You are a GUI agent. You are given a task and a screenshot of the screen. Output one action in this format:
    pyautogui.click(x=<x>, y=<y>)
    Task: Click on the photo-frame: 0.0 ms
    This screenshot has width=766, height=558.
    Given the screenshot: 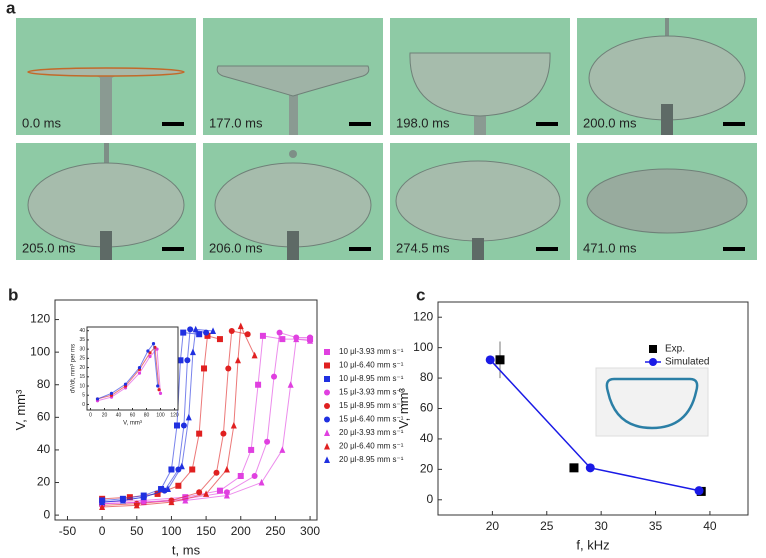 What is the action you would take?
    pyautogui.click(x=106, y=76)
    